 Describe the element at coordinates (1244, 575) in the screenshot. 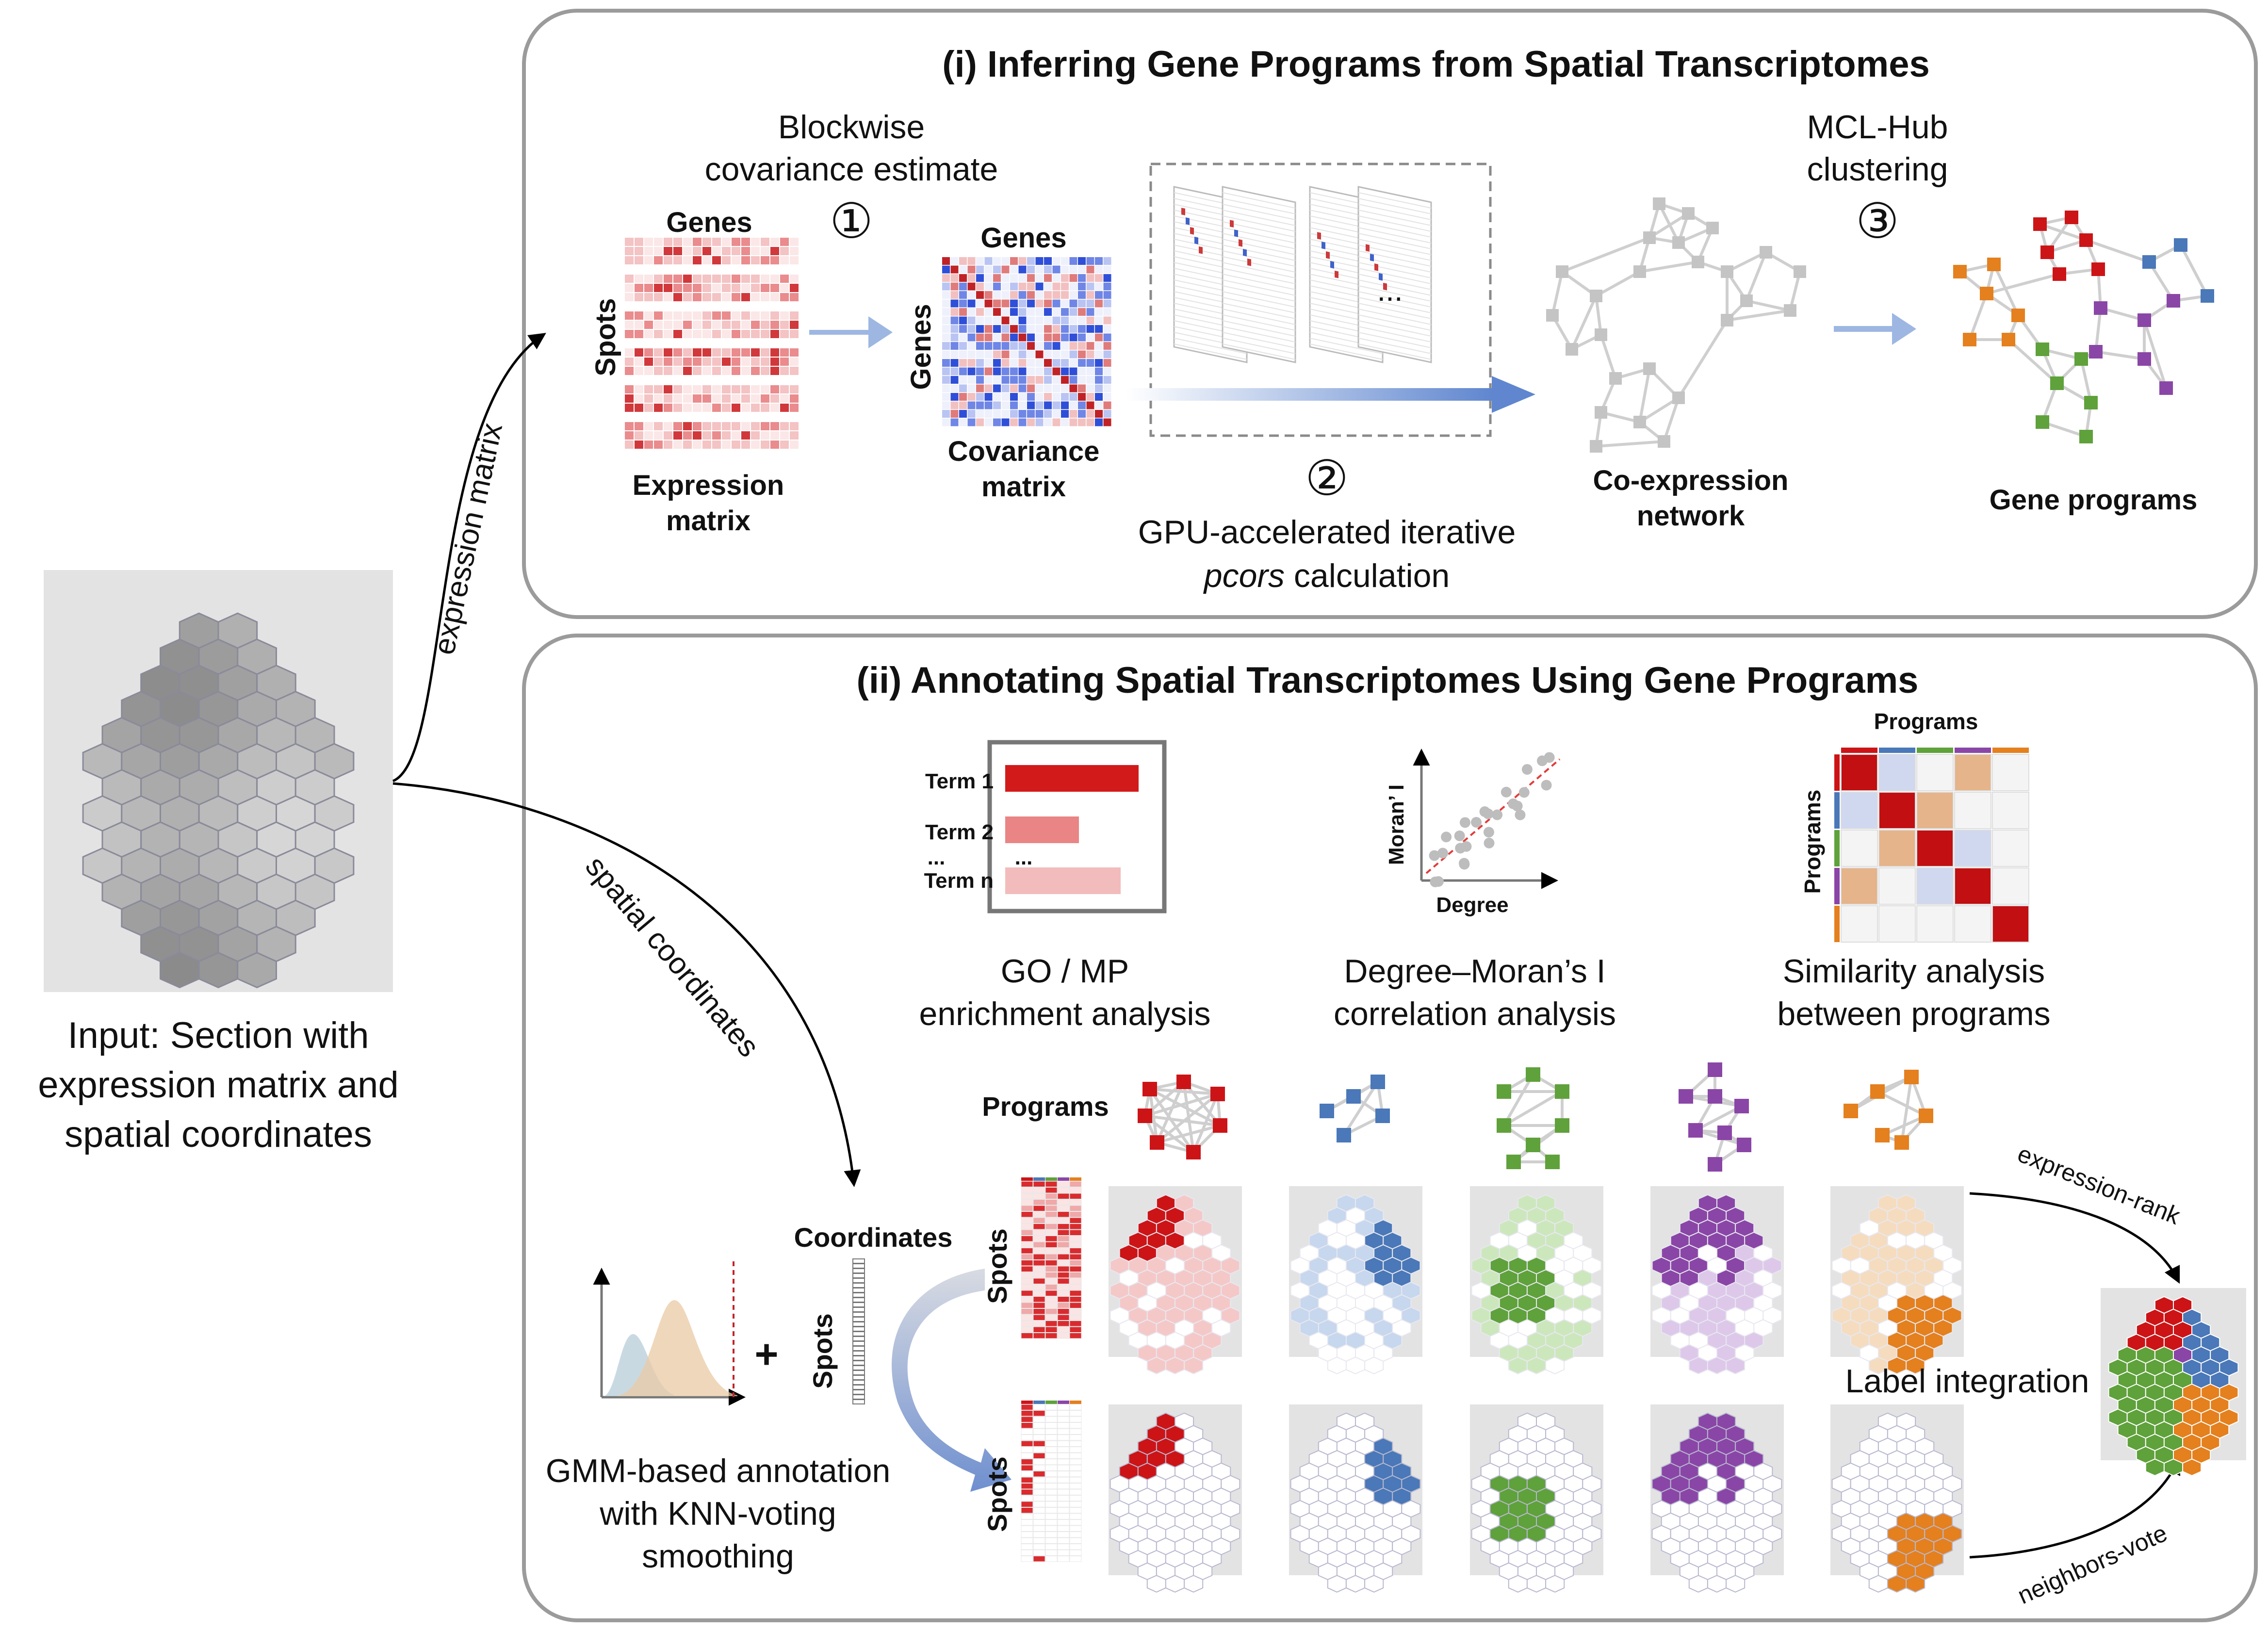

I see `step2-pcors-word: pcors` at that location.